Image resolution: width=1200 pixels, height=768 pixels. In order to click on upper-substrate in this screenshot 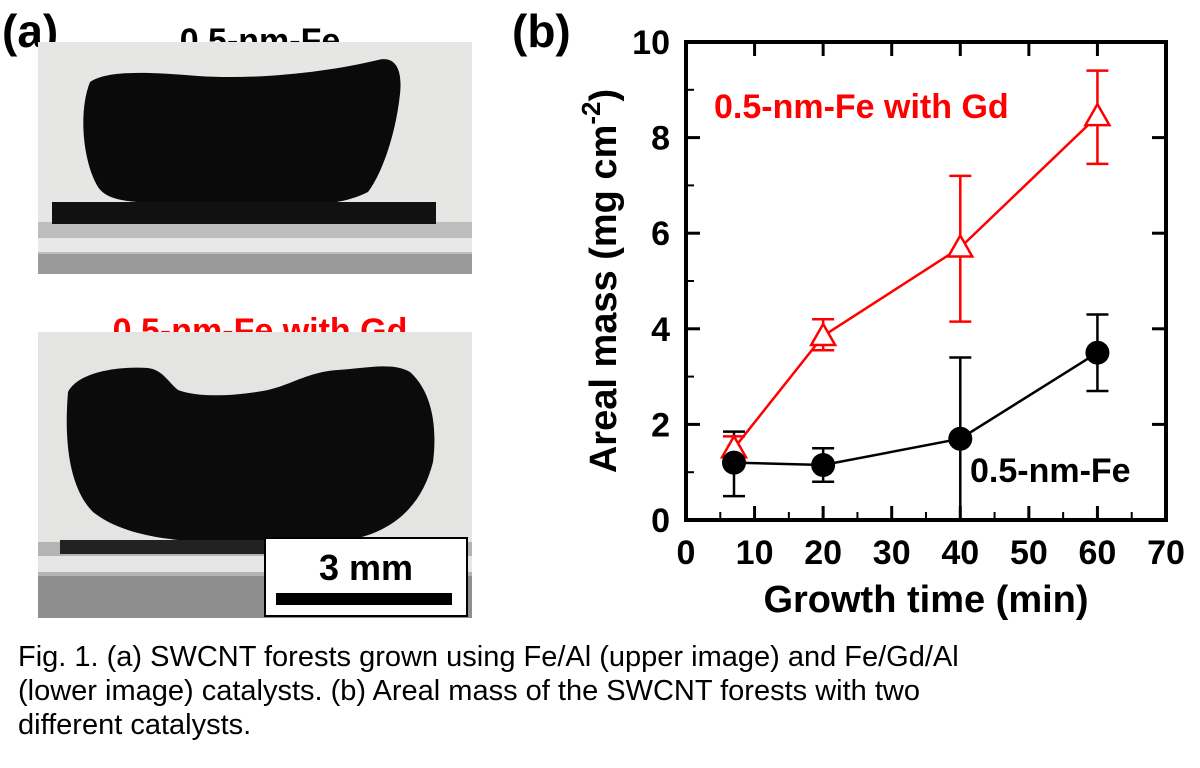, I will do `click(244, 213)`.